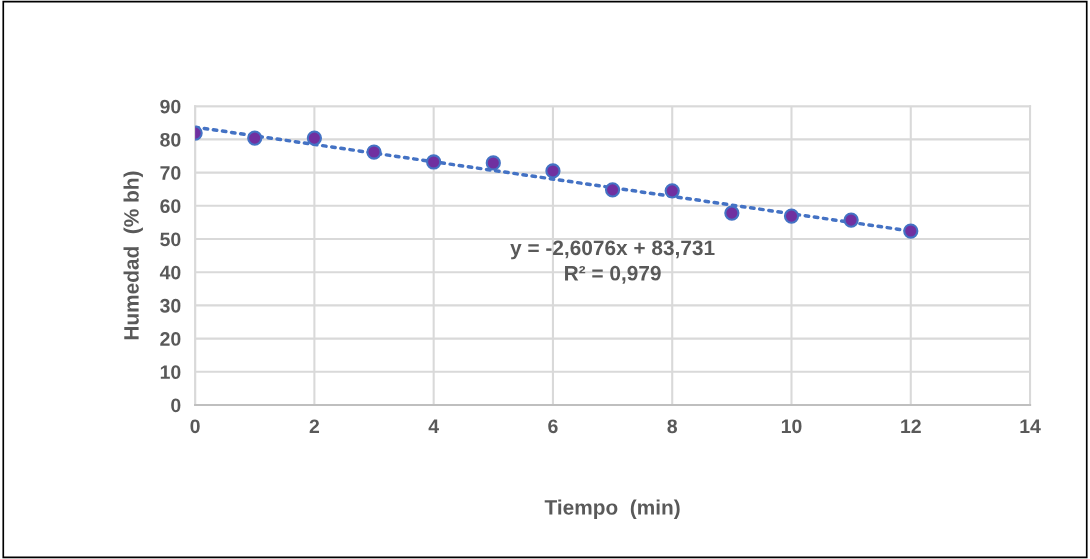 Image resolution: width=1090 pixels, height=559 pixels. What do you see at coordinates (170, 206) in the screenshot?
I see `y-tick-label: 60` at bounding box center [170, 206].